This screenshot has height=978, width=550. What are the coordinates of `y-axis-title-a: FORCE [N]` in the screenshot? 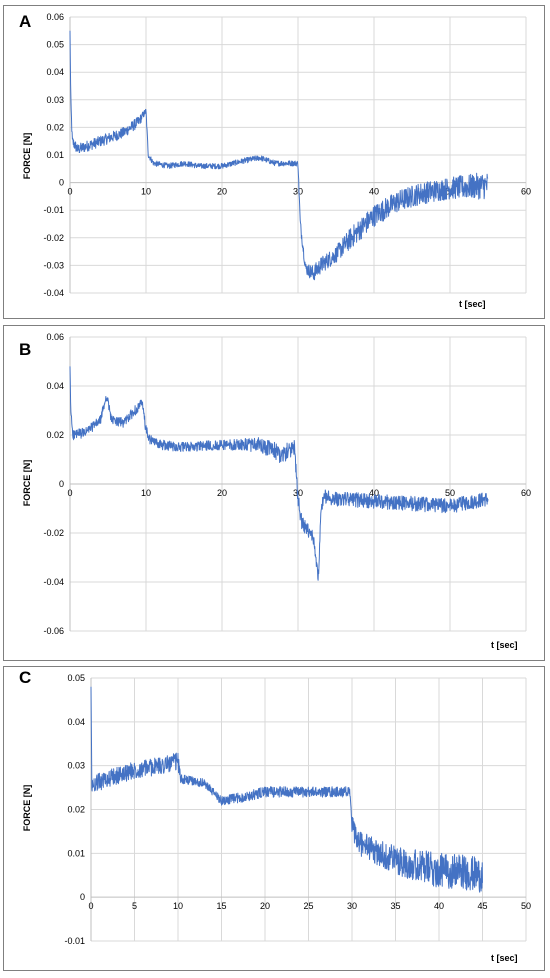 It's located at (27, 156).